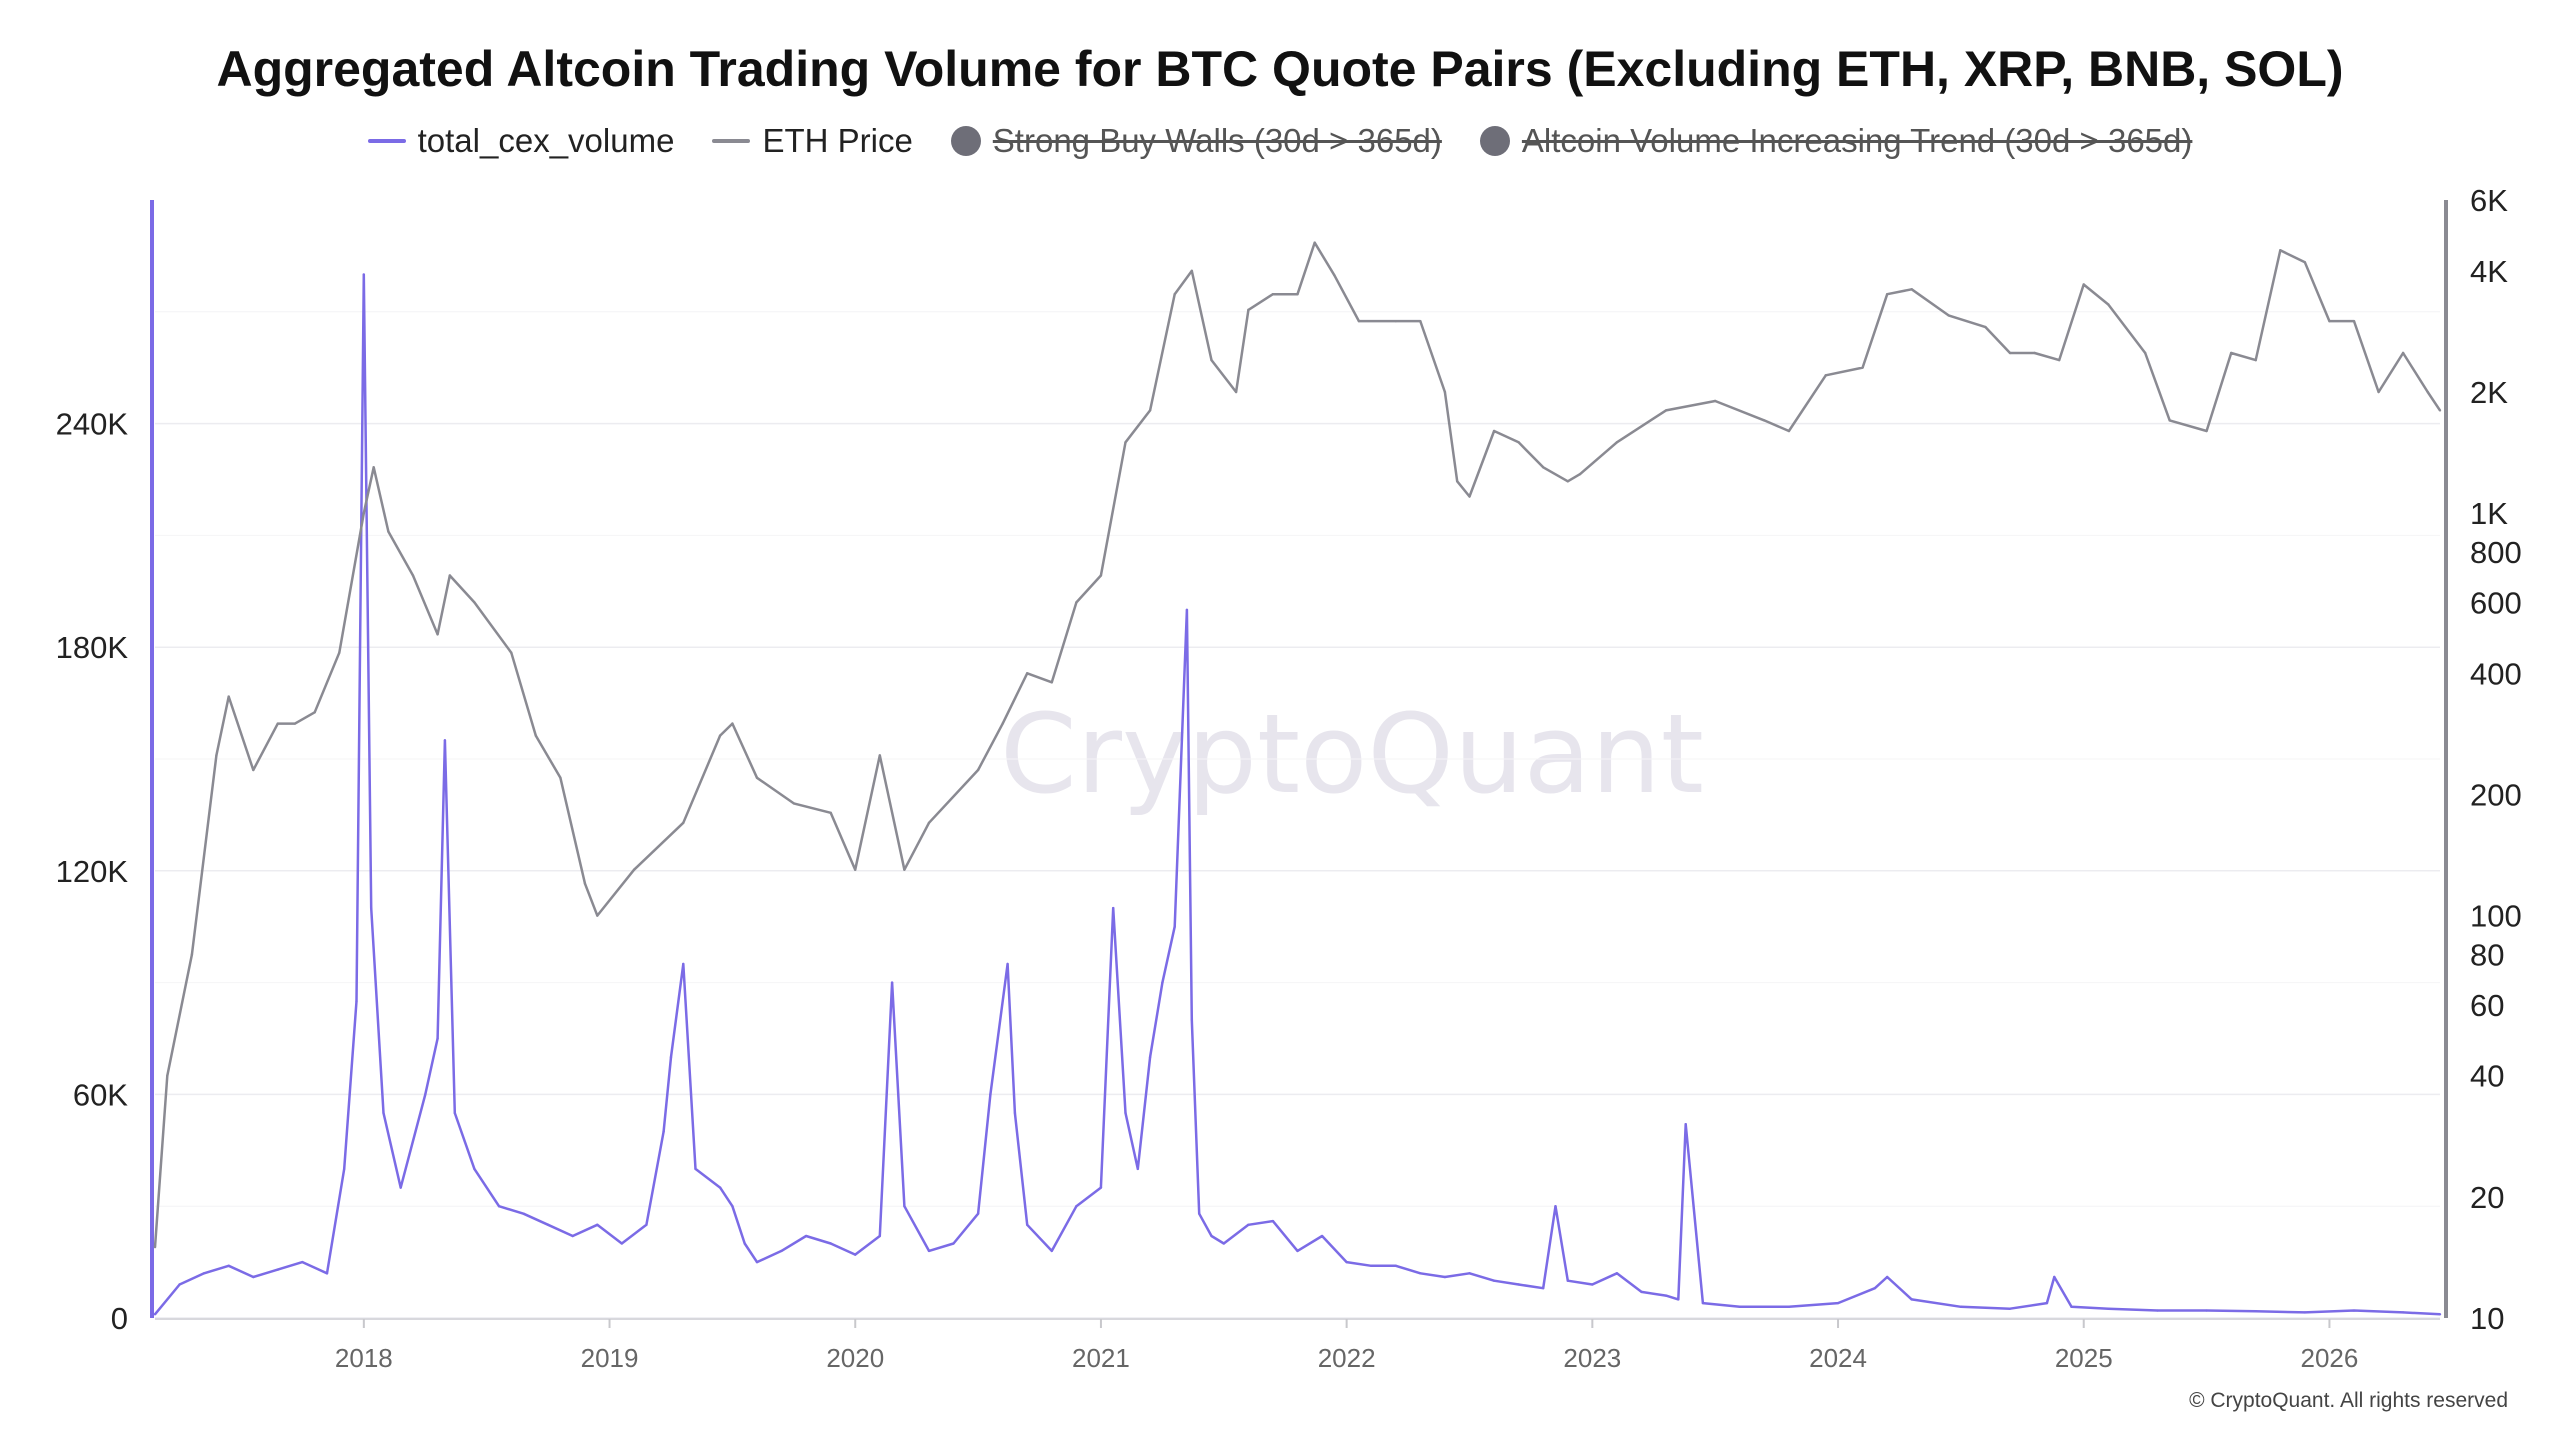  I want to click on x-tick-label: 2024, so click(1838, 1358).